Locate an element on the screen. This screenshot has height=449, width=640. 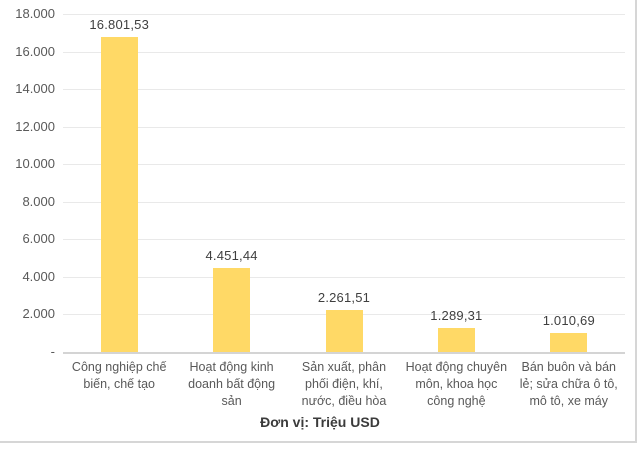
y-tick-label: 2.000 is located at coordinates (38, 314).